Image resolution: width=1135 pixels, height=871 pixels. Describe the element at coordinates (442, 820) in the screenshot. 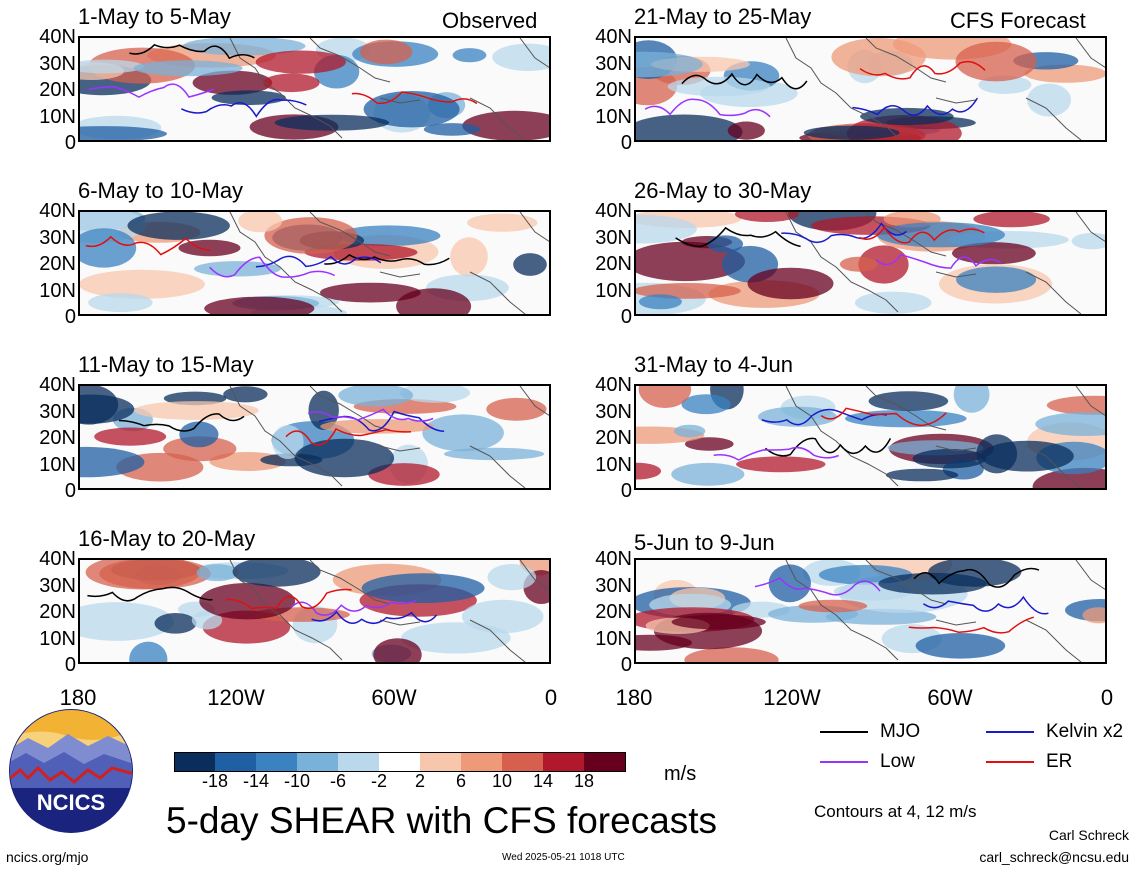

I see `figure-title: 5-day SHEAR with CFS forecasts` at that location.